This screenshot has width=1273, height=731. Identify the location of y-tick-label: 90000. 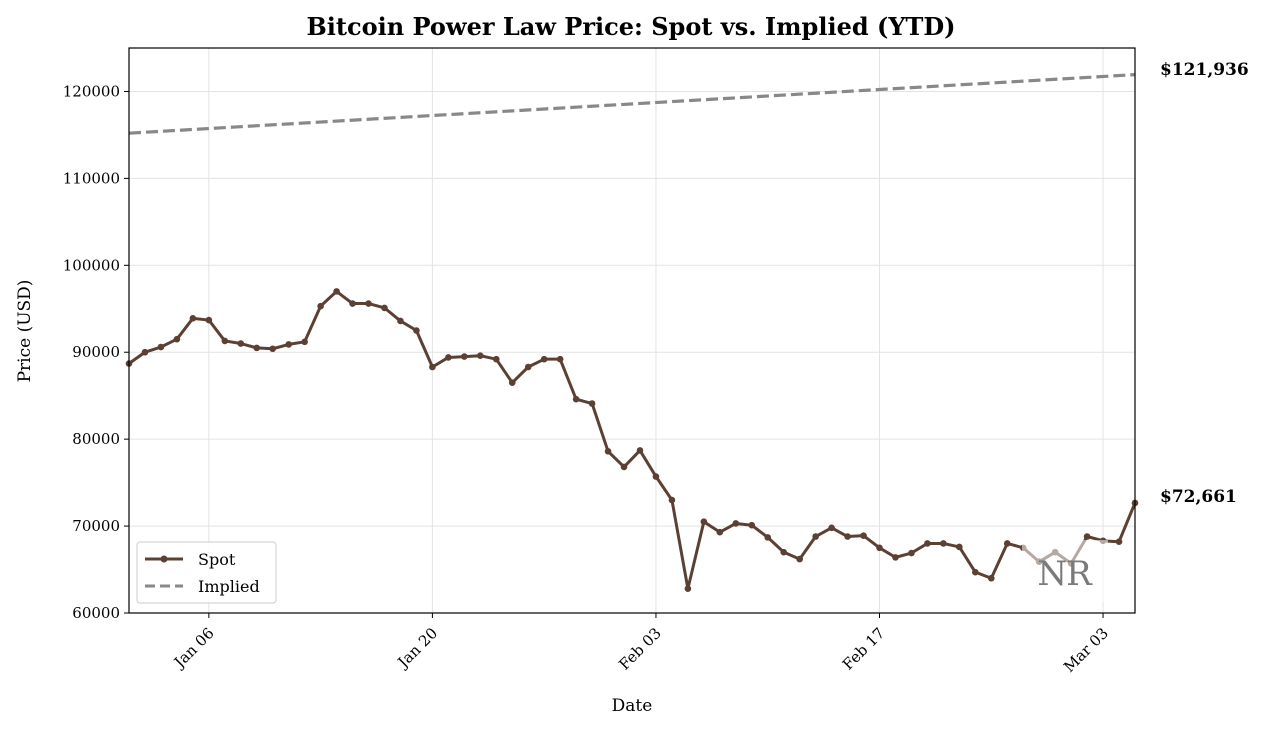
(96, 352).